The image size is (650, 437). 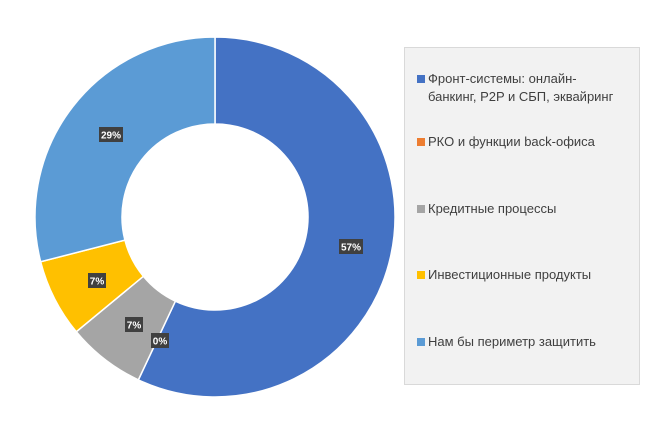 I want to click on legend-label-line: Инвестиционные продукты, so click(x=510, y=274).